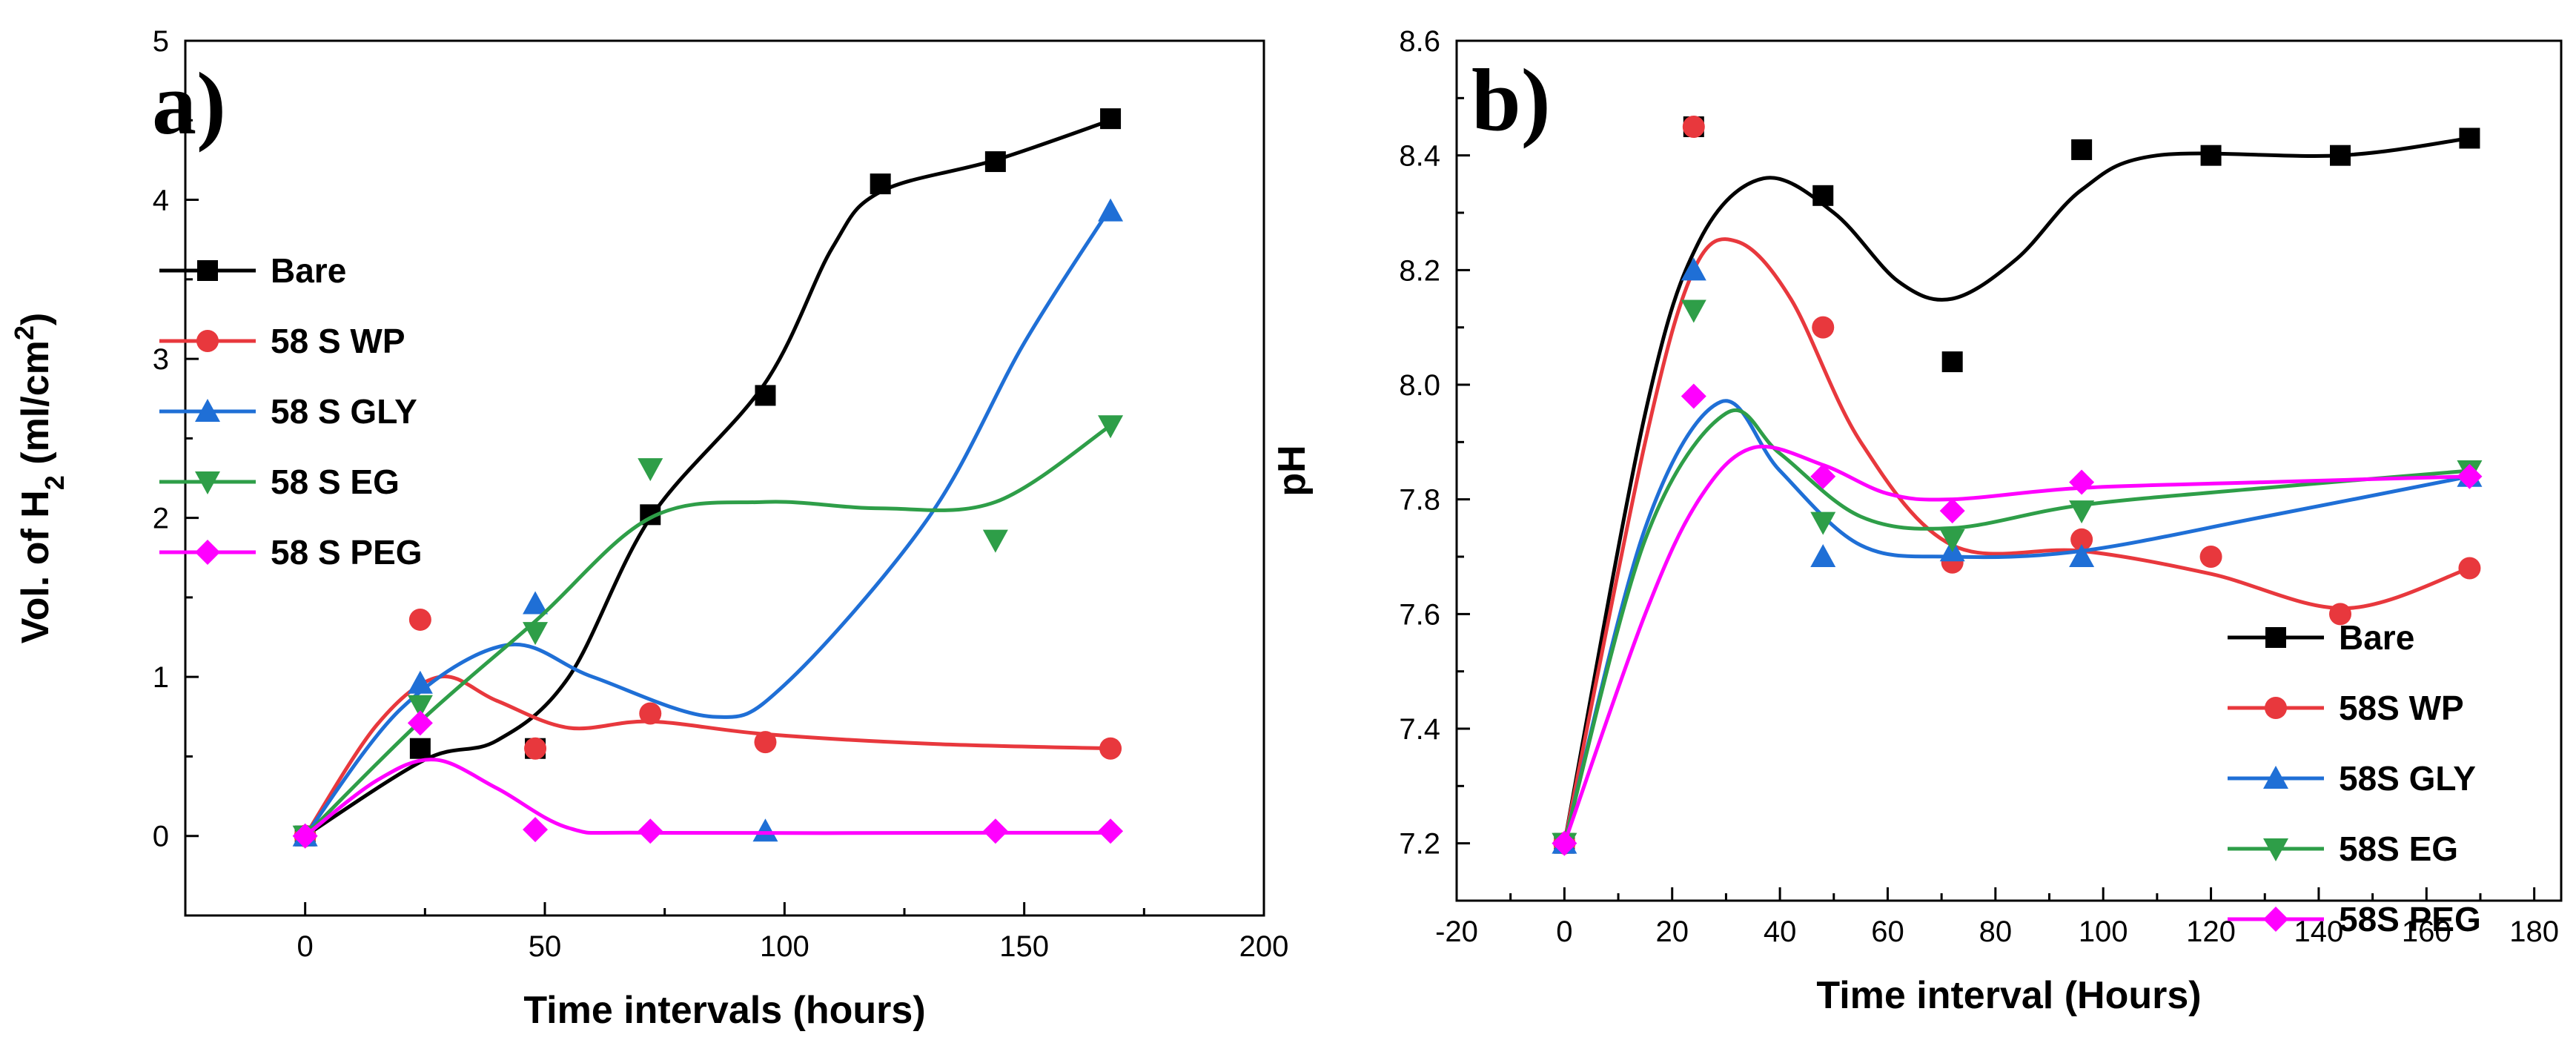 The image size is (2576, 1063). I want to click on x-tick-label: 120, so click(2211, 931).